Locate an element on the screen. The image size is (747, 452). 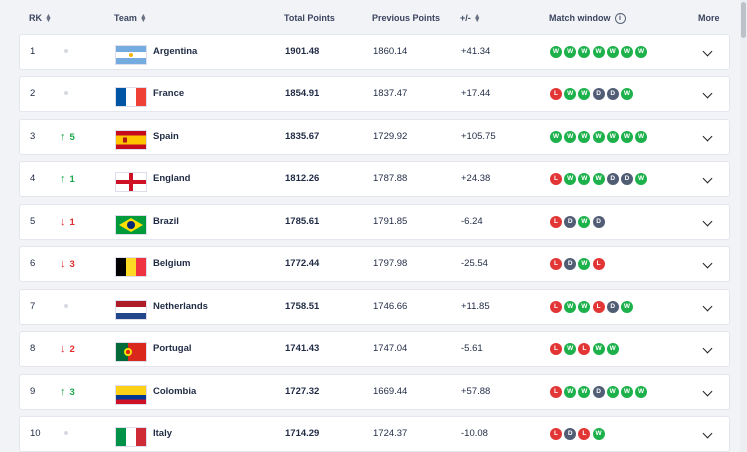
info-icon: i is located at coordinates (620, 19).